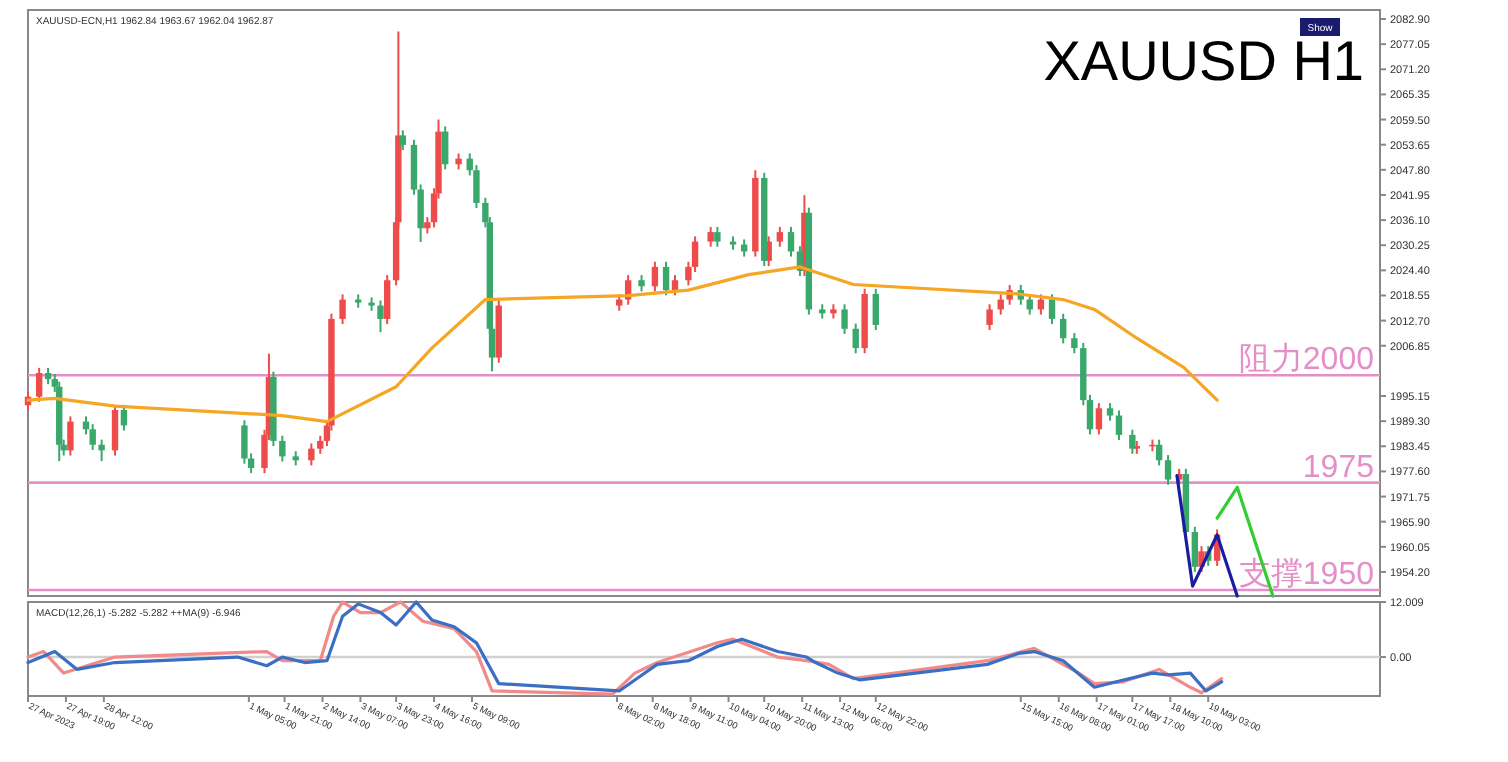  What do you see at coordinates (1306, 359) in the screenshot?
I see `ref-line-label: 阻力2000` at bounding box center [1306, 359].